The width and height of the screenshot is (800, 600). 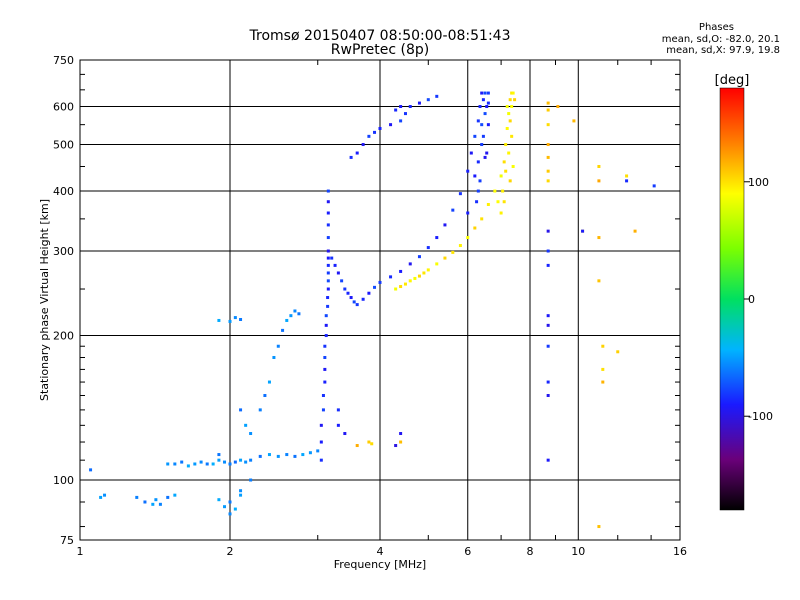 I want to click on chart-title-line2: RwPretec (8p), so click(x=380, y=50).